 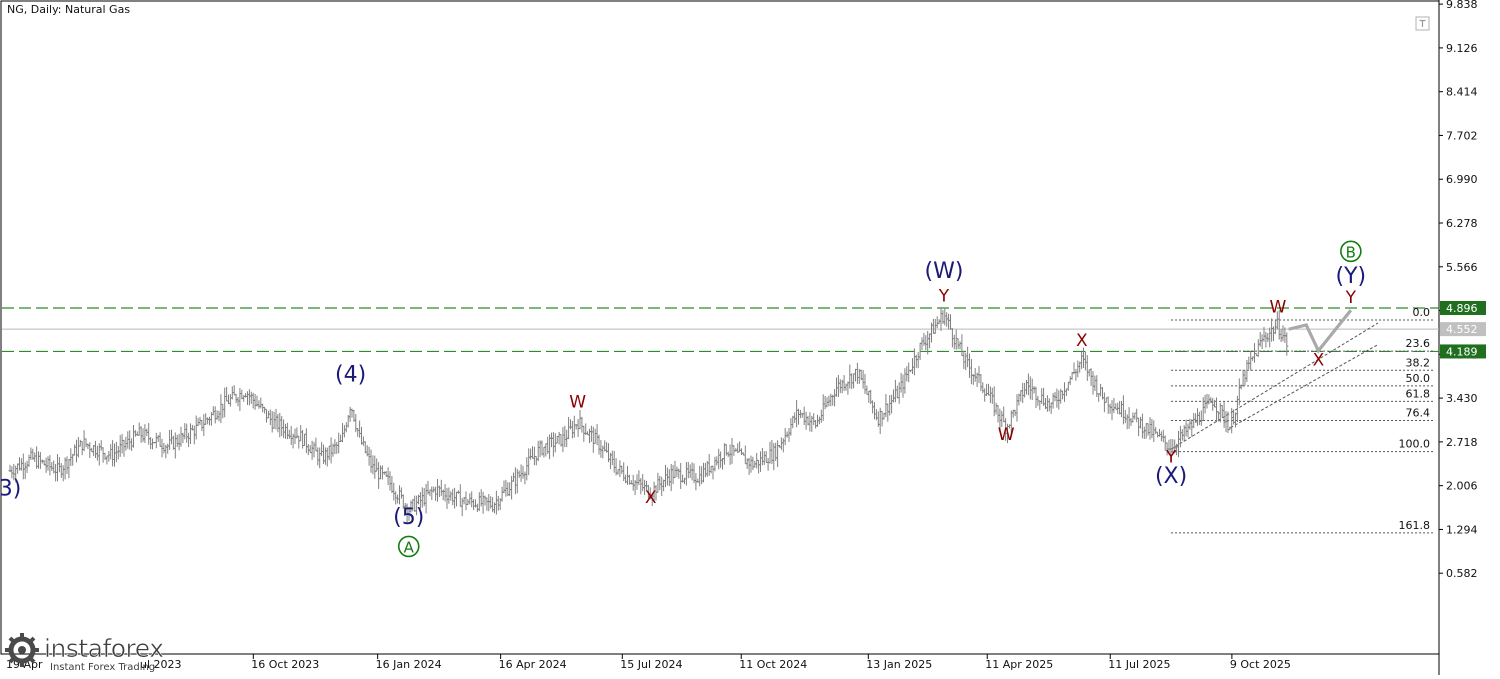 I want to click on level-badges: 4.896 4.189 4.552, so click(x=1463, y=329).